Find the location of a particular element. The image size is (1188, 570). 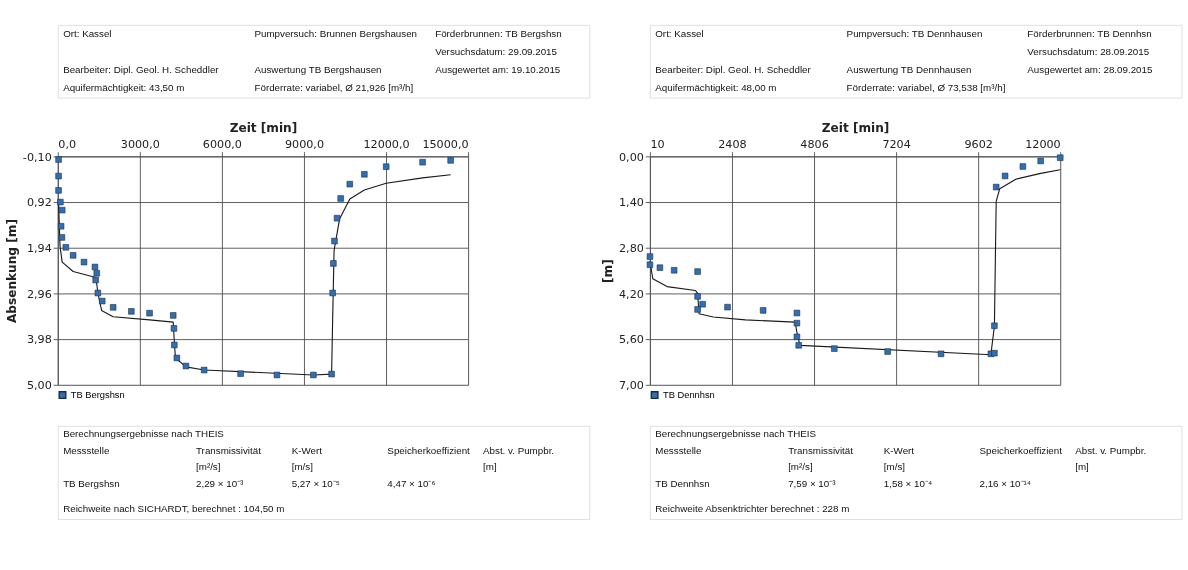

text: 7,59 × 10⁻³ is located at coordinates (812, 483).